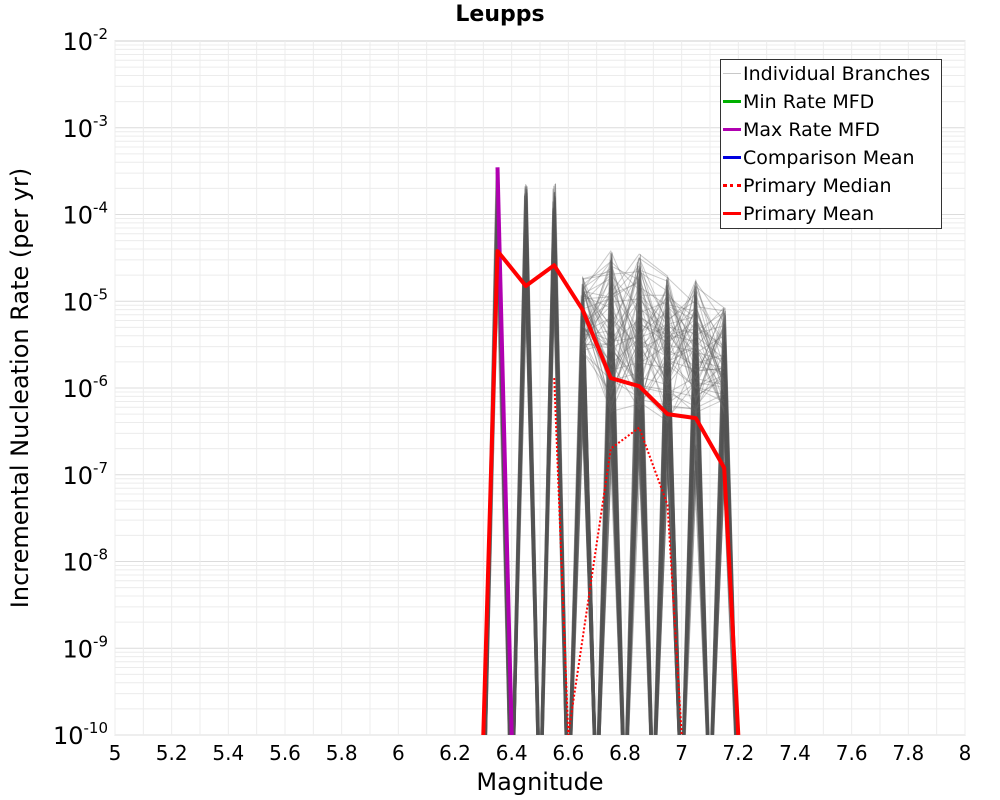 The image size is (1000, 800). Describe the element at coordinates (500, 14) in the screenshot. I see `chart-title: Leupps` at that location.